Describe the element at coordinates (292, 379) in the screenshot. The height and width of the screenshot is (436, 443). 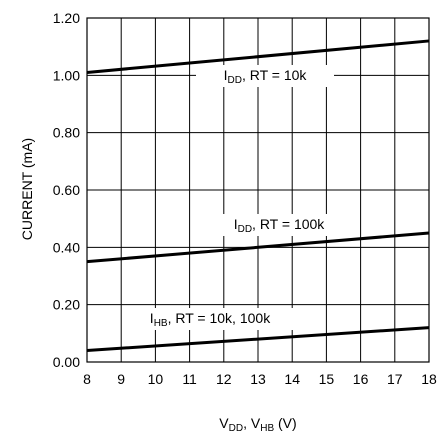
I see `x-tick-label: 14` at that location.